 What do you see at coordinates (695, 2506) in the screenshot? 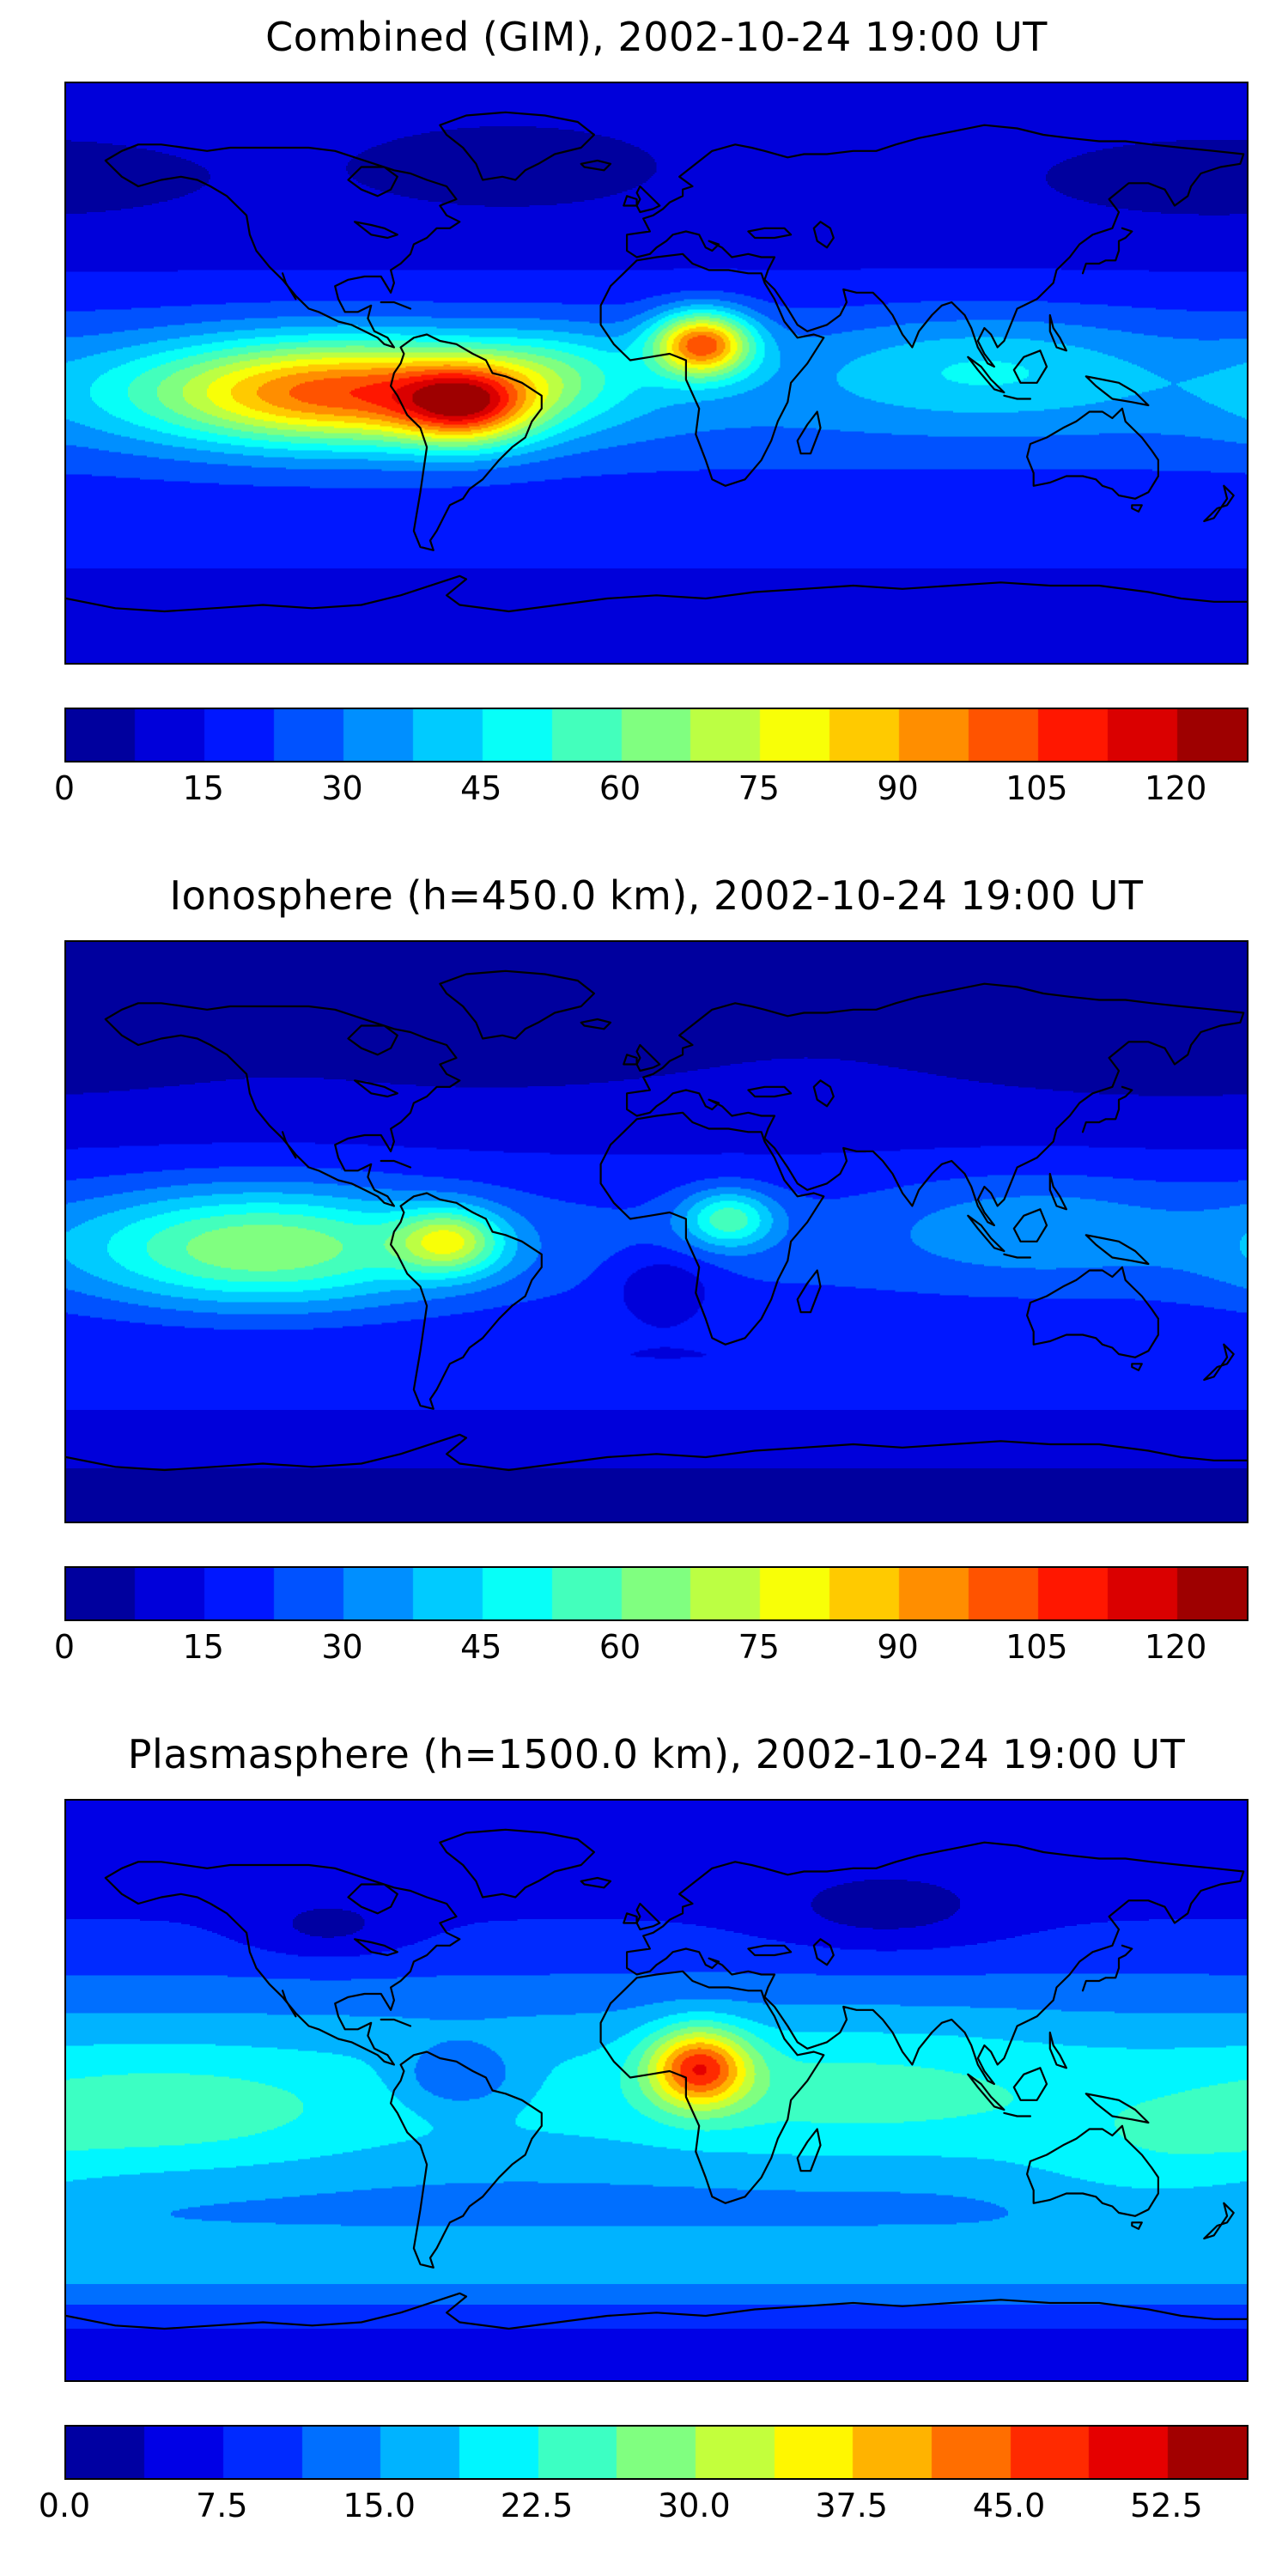
I see `colorbar-tick-label: 30.0` at bounding box center [695, 2506].